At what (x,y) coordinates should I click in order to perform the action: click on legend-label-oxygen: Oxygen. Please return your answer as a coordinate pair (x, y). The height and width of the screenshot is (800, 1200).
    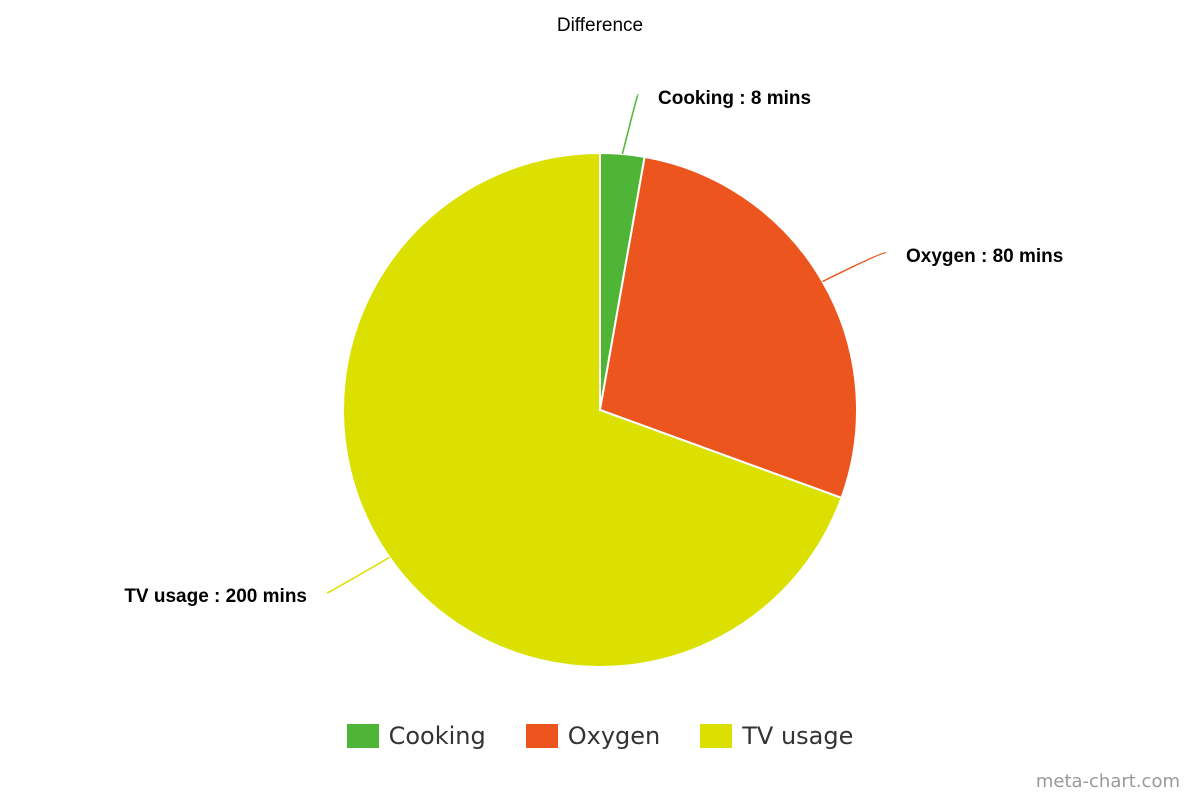
    Looking at the image, I should click on (614, 736).